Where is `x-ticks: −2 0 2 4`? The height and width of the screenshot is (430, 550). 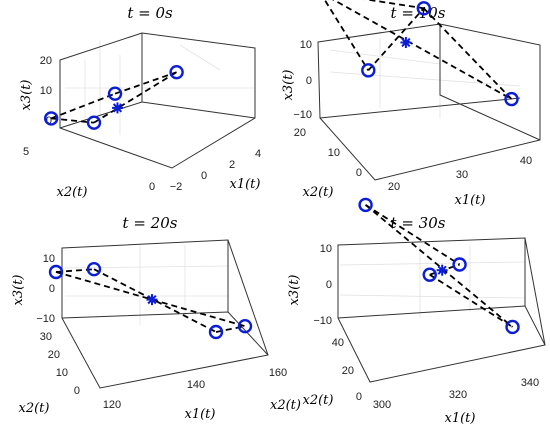
x-ticks: −2 0 2 4 is located at coordinates (215, 170).